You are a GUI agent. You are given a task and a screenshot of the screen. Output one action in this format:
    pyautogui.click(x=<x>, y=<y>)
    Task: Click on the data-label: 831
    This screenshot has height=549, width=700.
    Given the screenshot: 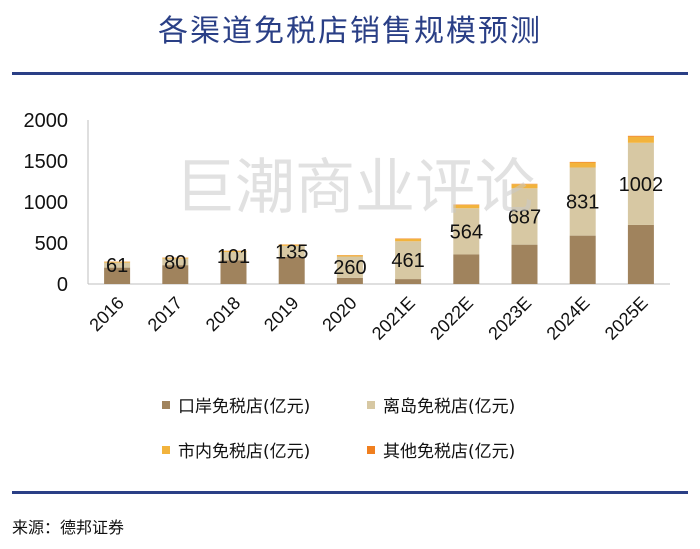 What is the action you would take?
    pyautogui.click(x=582, y=203)
    